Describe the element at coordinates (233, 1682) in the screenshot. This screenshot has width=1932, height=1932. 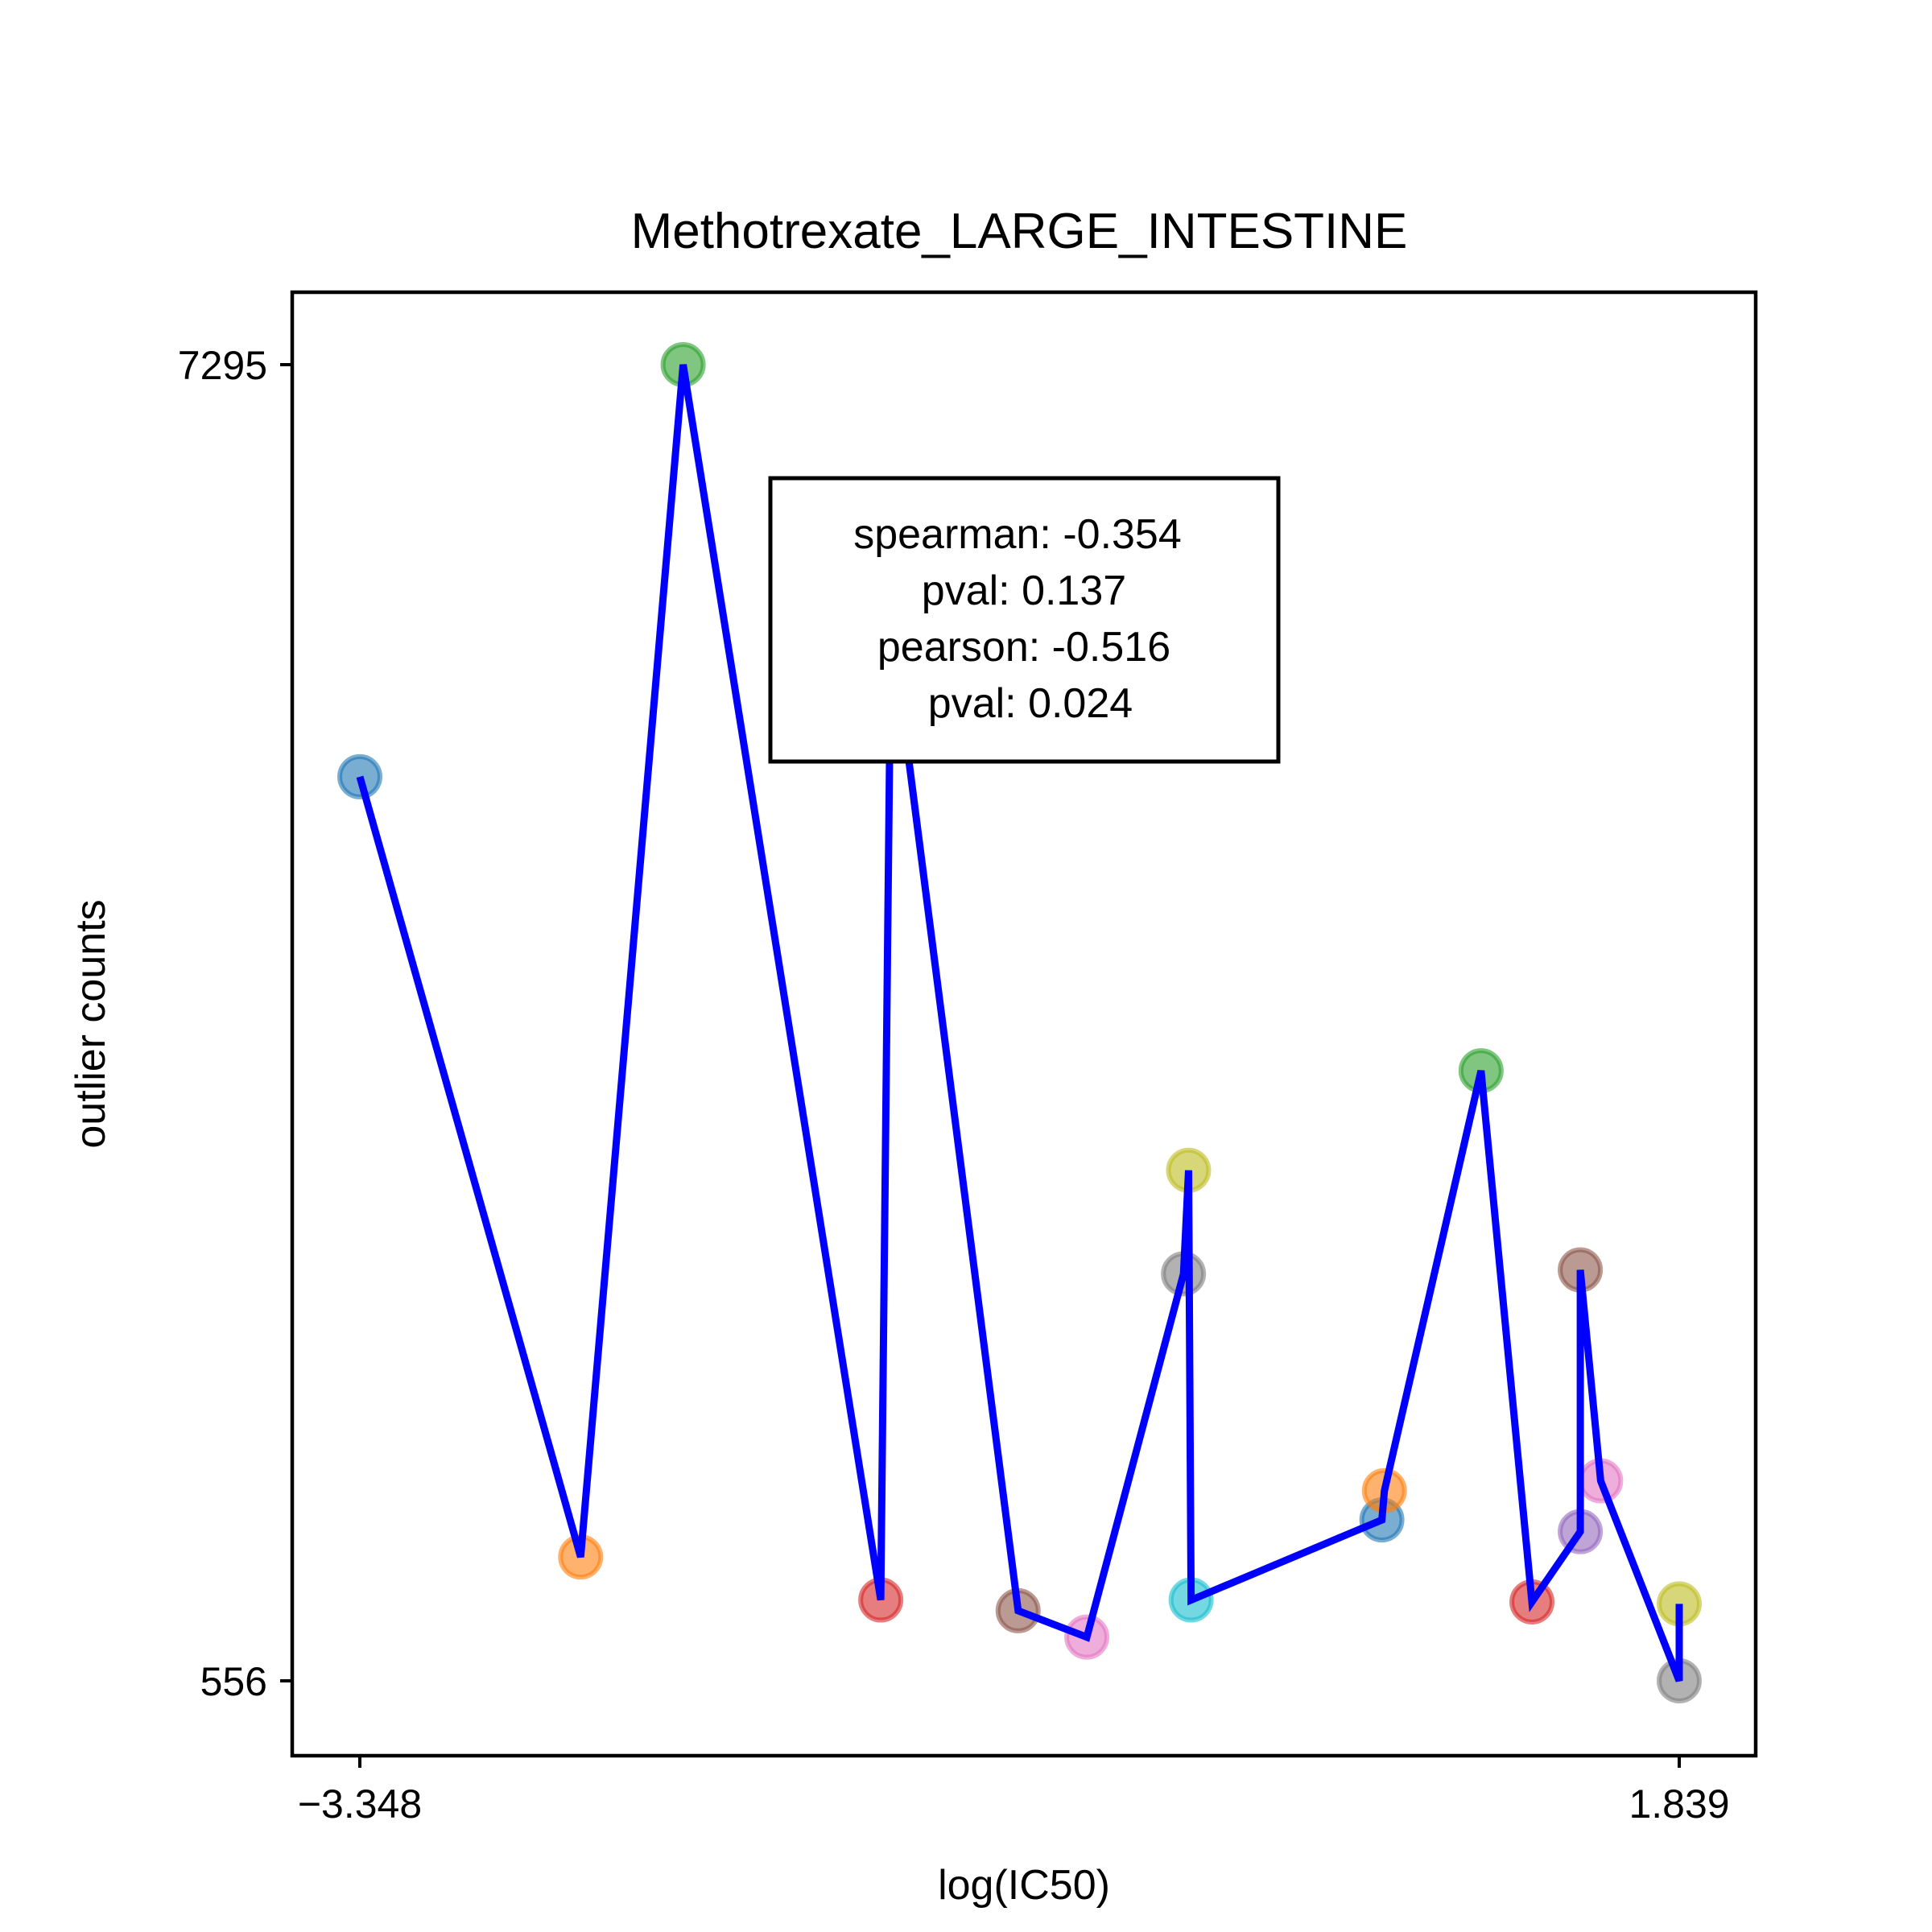
I see `y-tick-label: 556` at that location.